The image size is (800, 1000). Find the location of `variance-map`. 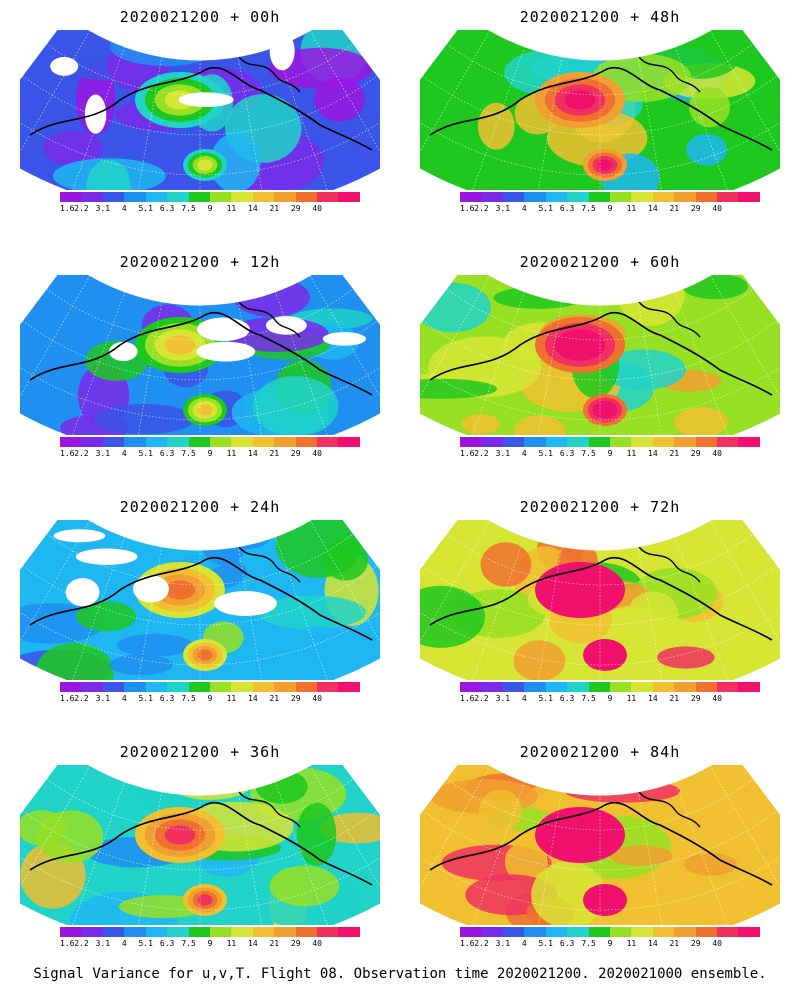

variance-map is located at coordinates (600, 110).